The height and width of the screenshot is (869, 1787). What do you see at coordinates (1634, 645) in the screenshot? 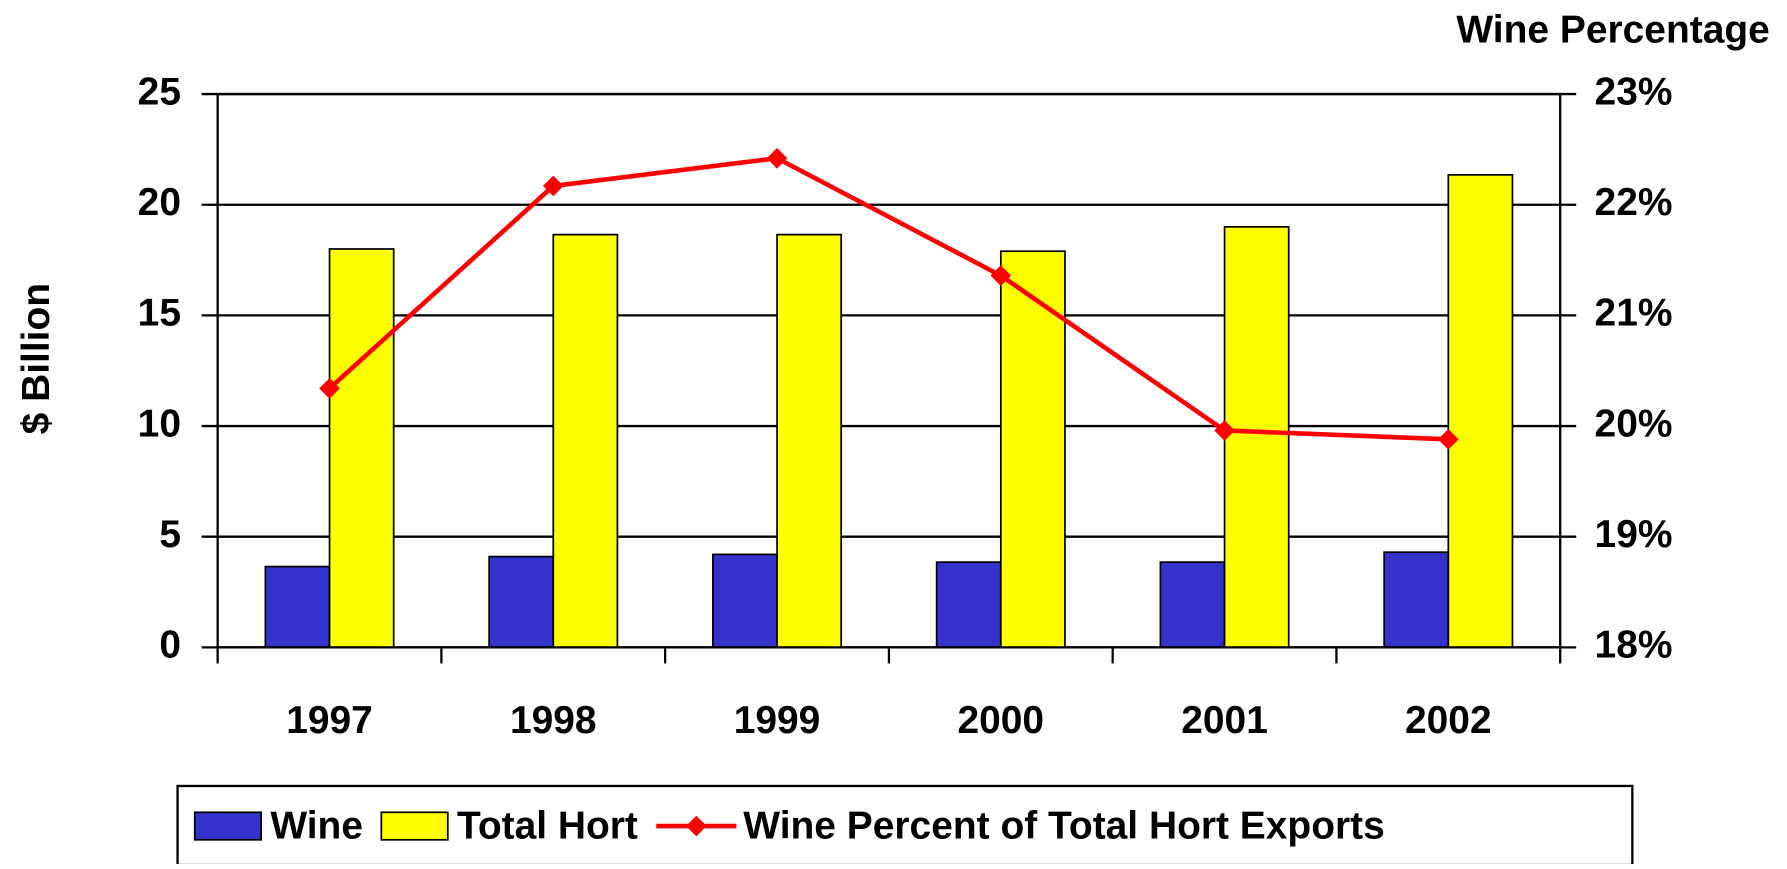
I see `y2-tick-label: 18%` at bounding box center [1634, 645].